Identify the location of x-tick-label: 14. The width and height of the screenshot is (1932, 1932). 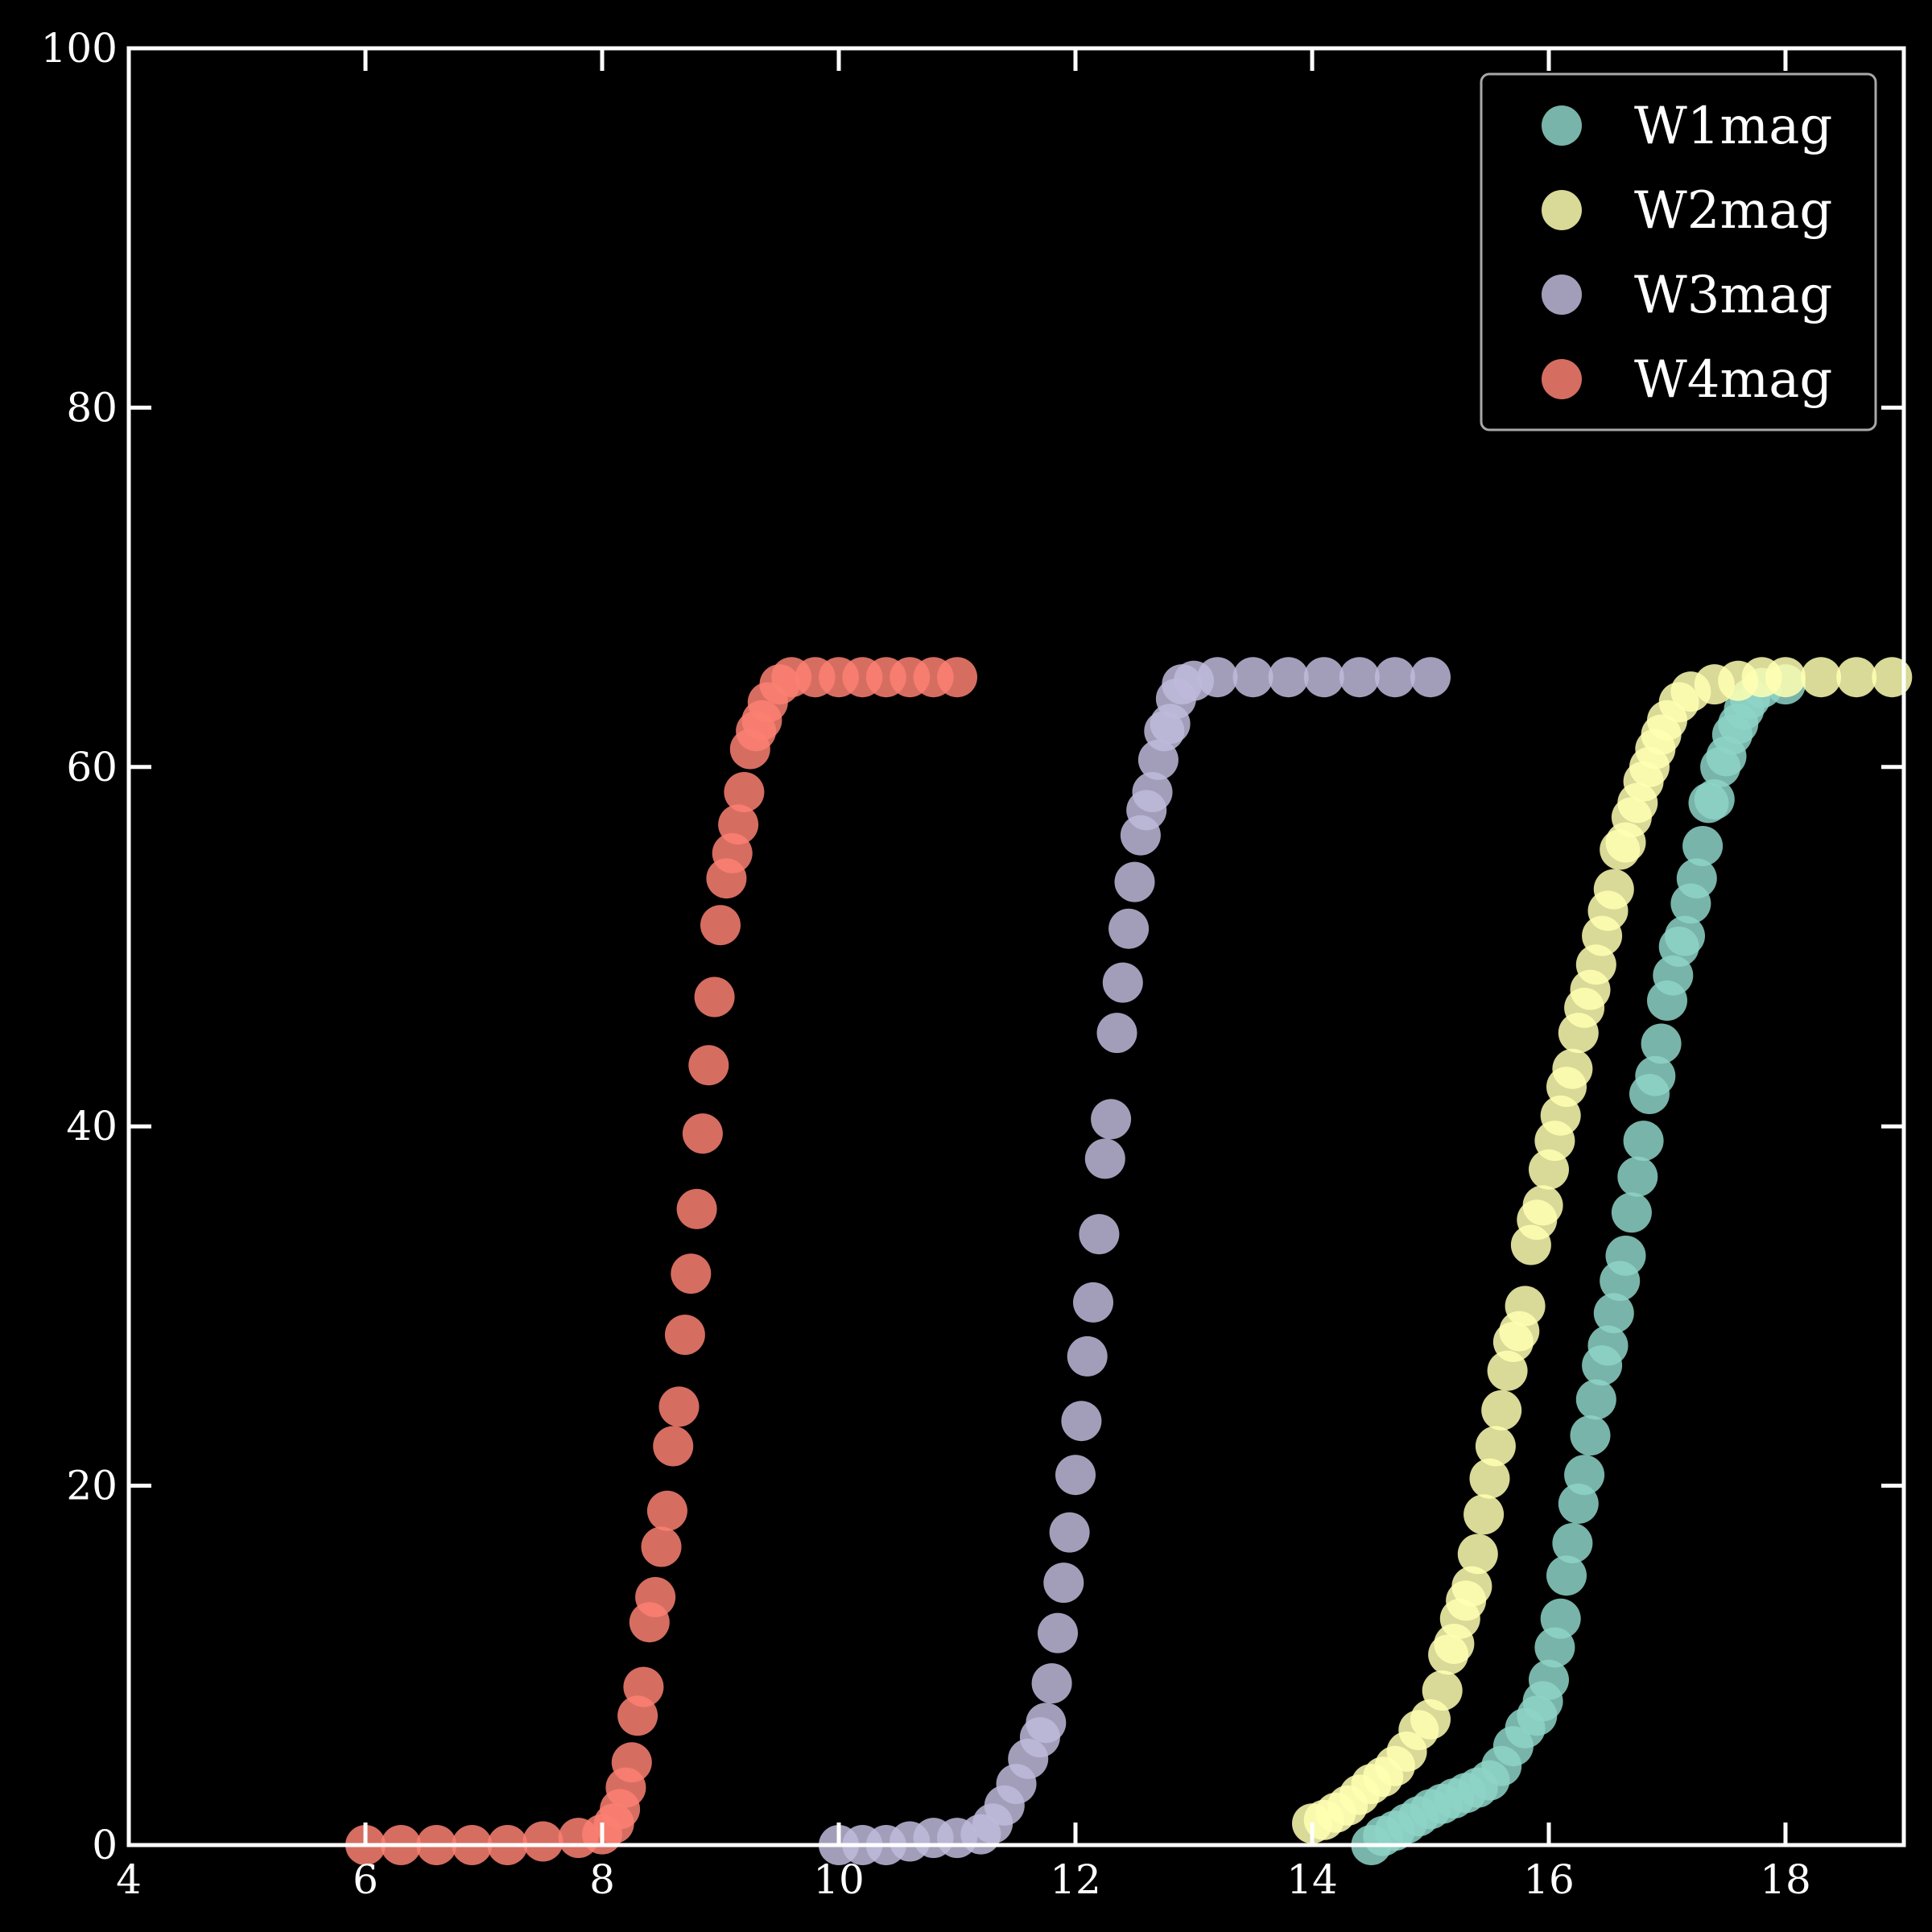
(1312, 1879).